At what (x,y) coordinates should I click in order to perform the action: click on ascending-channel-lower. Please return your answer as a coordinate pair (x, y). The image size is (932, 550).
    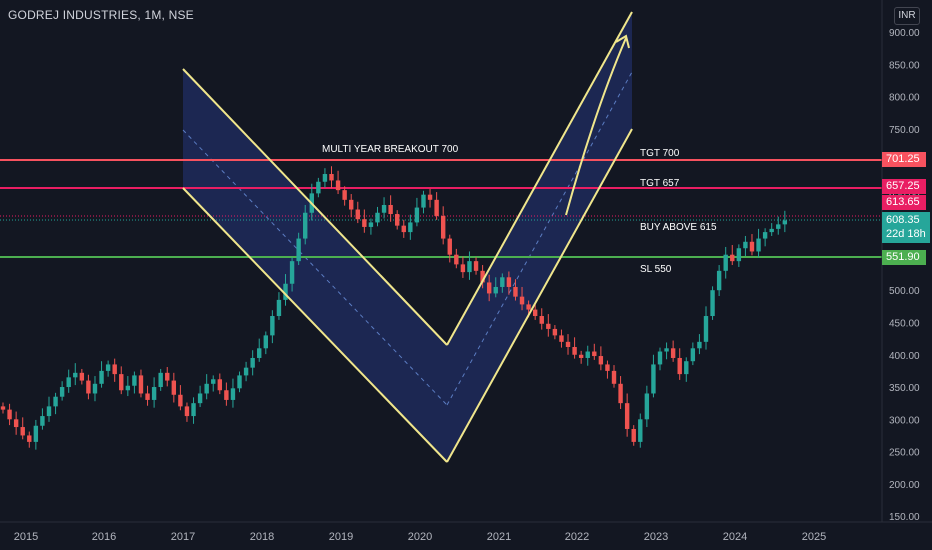
    Looking at the image, I should click on (539, 295).